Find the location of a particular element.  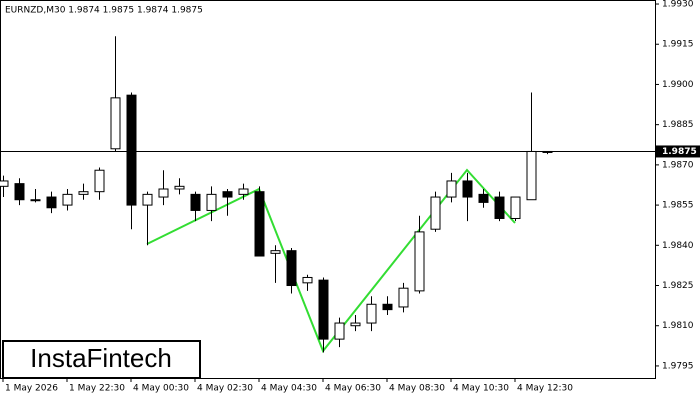

y-tick-label: 1.9915 is located at coordinates (678, 45).